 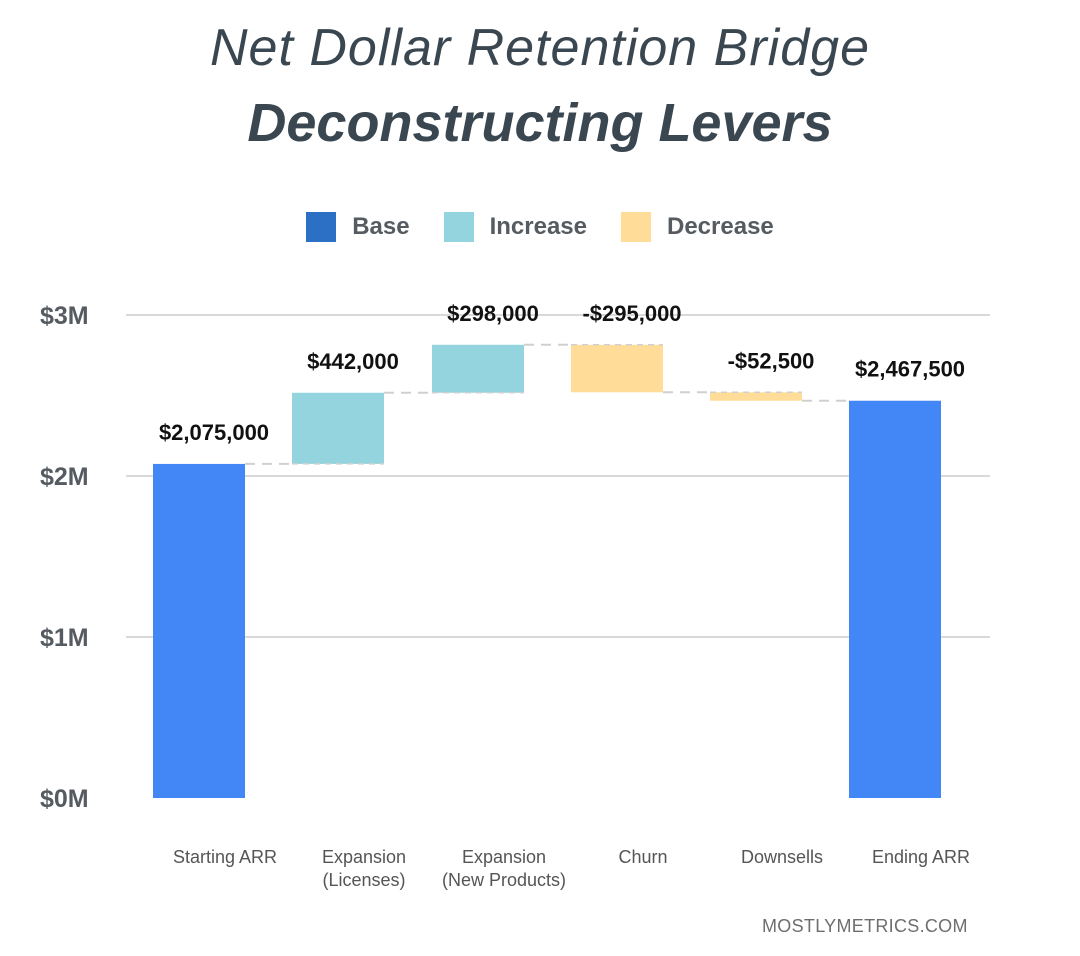 I want to click on y-tick-label: $1M, so click(x=64, y=638).